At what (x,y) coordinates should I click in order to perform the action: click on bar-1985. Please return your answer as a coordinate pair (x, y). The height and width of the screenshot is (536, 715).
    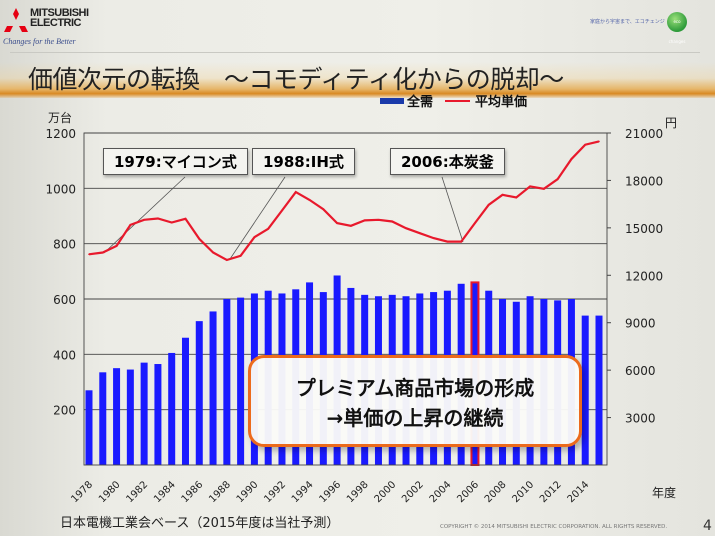
    Looking at the image, I should click on (185, 401).